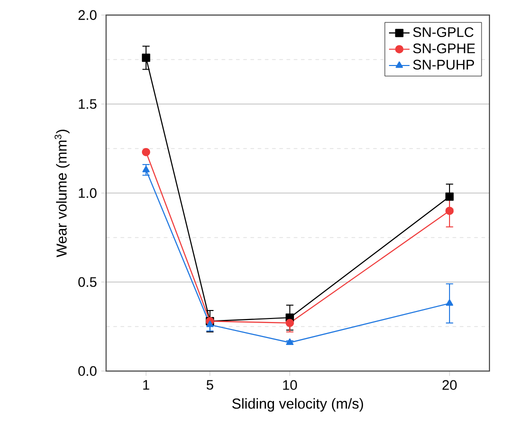  Describe the element at coordinates (87, 282) in the screenshot. I see `y-tick-label: 0.5` at that location.